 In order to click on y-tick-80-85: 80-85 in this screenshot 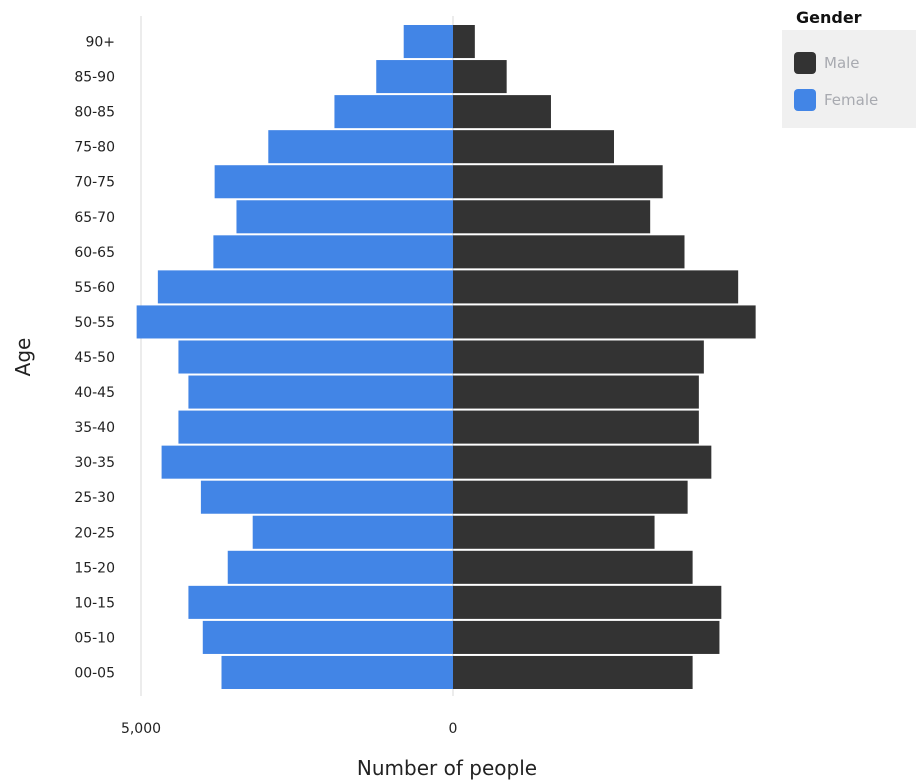, I will do `click(94, 113)`.